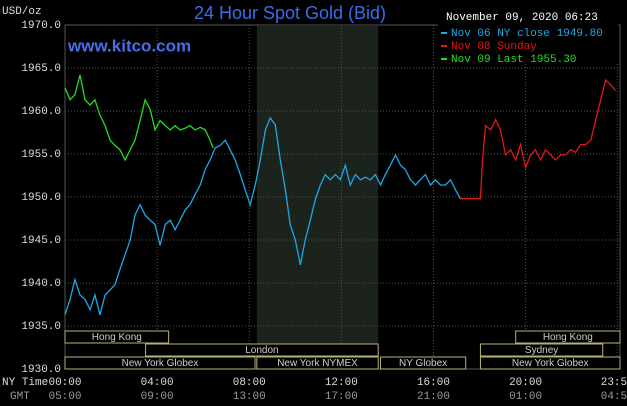 Image resolution: width=627 pixels, height=406 pixels. I want to click on legend-label: Nov 08 Sunday, so click(494, 47).